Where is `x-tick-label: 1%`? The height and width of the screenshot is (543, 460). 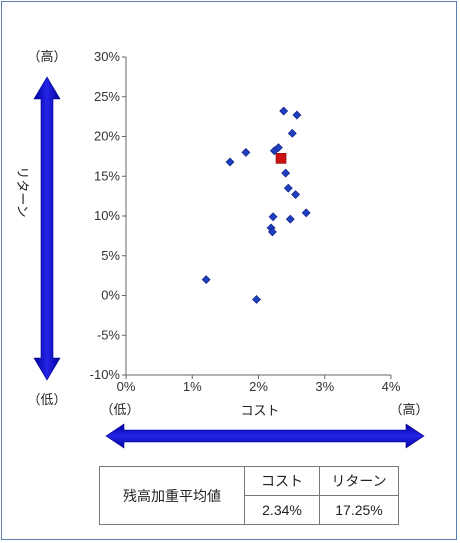 x-tick-label: 1% is located at coordinates (192, 386).